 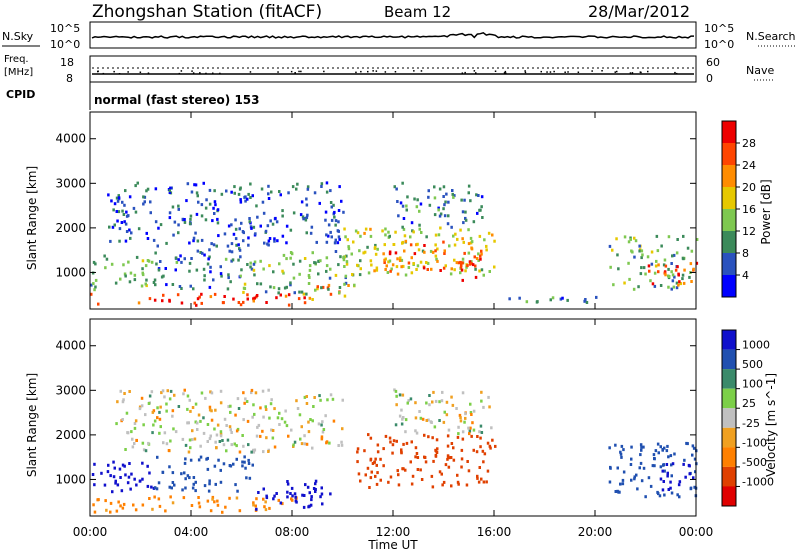 I want to click on y-tick-label: 3000, so click(x=70, y=183).